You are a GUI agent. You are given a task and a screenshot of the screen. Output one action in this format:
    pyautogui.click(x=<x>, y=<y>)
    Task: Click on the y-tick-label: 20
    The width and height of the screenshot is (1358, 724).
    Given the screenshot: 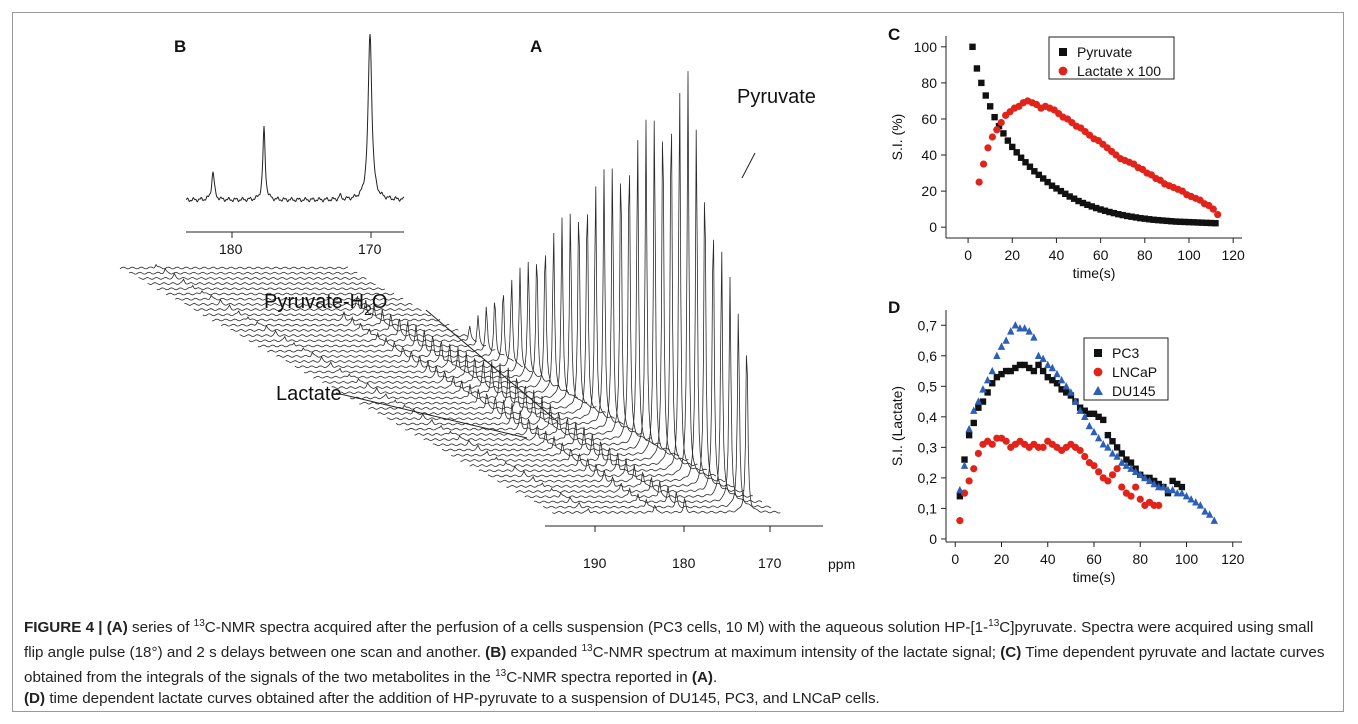 What is the action you would take?
    pyautogui.click(x=929, y=191)
    